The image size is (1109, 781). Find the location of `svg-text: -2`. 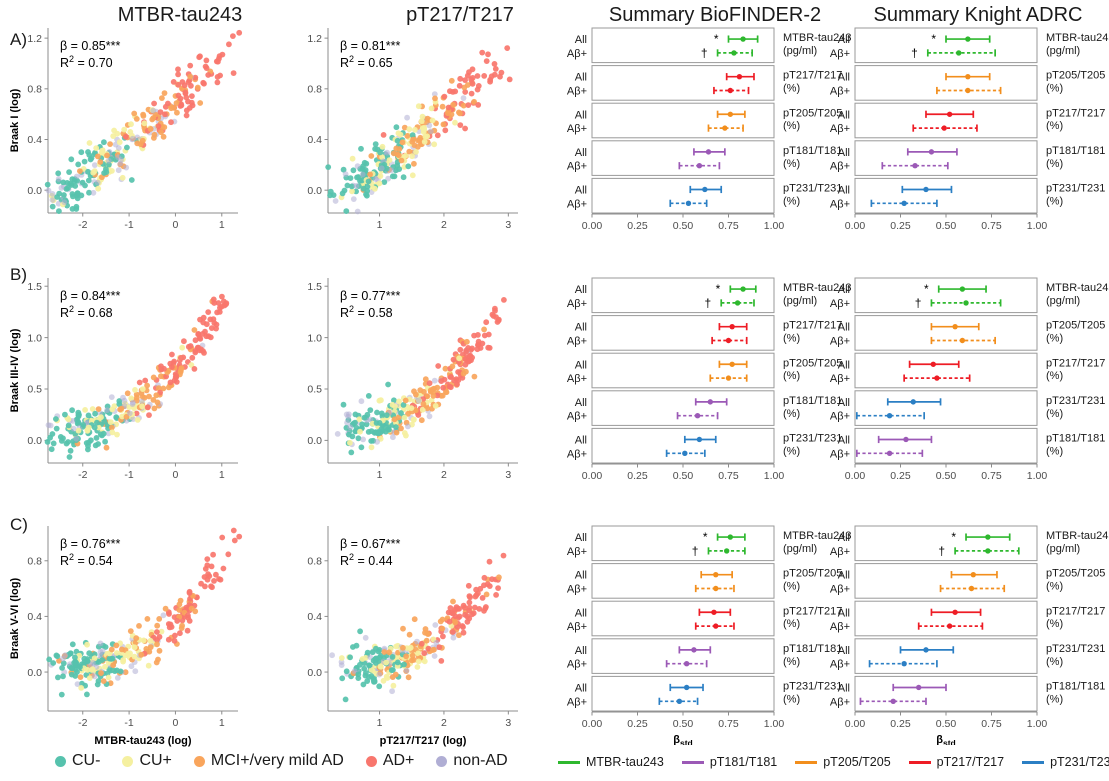

svg-text: -2 is located at coordinates (82, 475).